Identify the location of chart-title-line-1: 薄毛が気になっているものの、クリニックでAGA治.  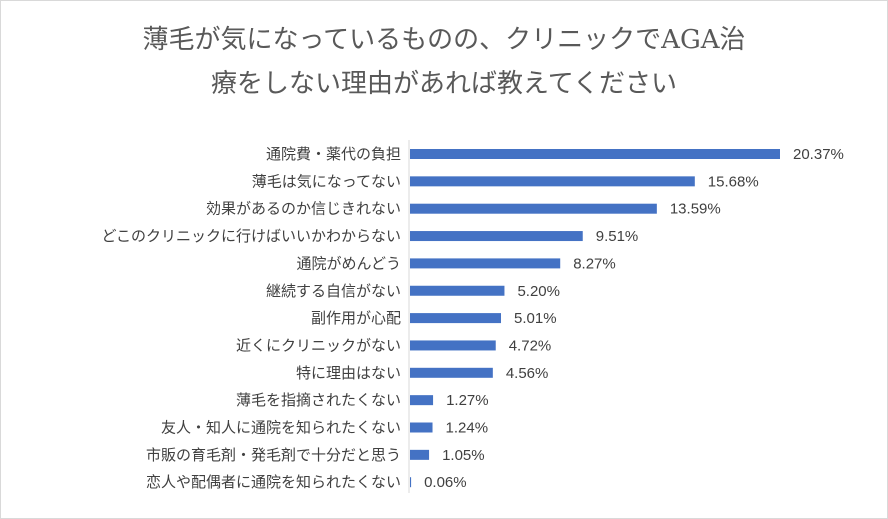
(444, 40).